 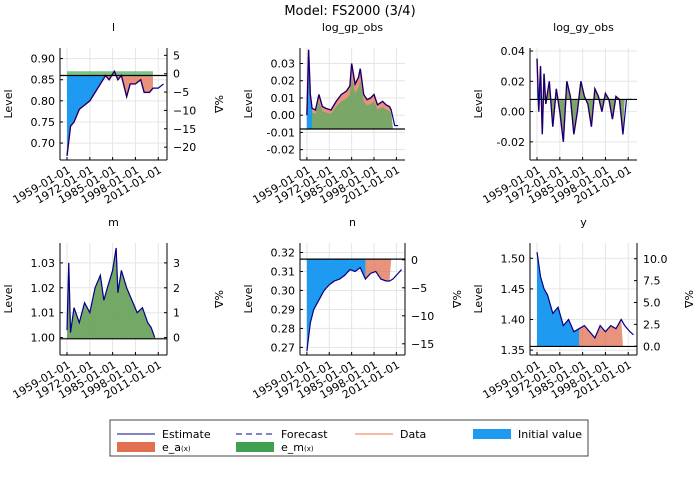 I want to click on y2-tick-label: 2.5, so click(x=652, y=324).